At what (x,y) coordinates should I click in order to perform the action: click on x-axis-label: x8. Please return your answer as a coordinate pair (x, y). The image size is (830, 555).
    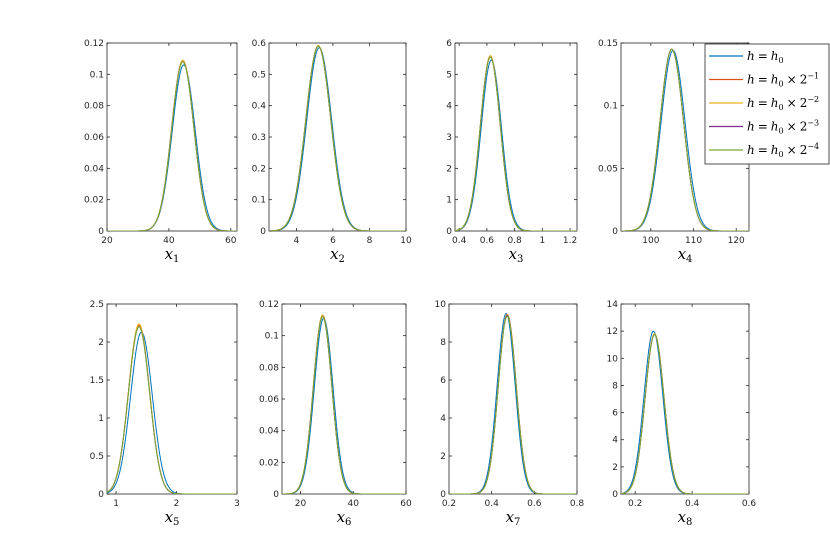
    Looking at the image, I should click on (685, 518).